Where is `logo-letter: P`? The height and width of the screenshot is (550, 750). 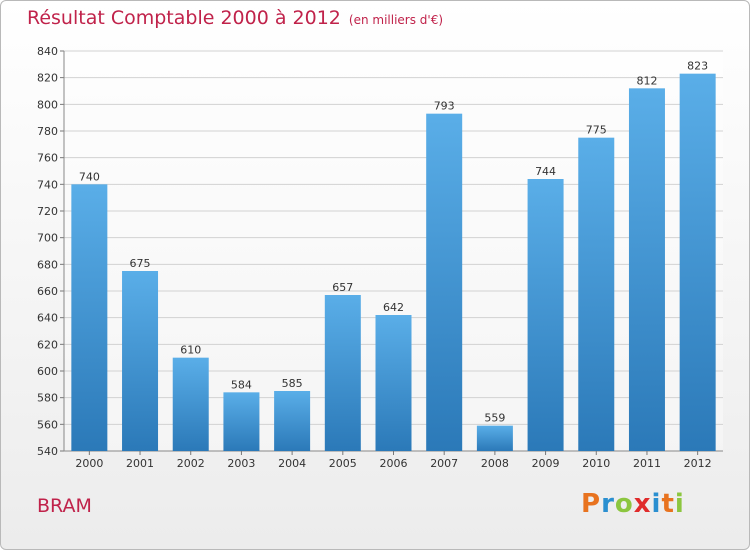
logo-letter: P is located at coordinates (591, 504).